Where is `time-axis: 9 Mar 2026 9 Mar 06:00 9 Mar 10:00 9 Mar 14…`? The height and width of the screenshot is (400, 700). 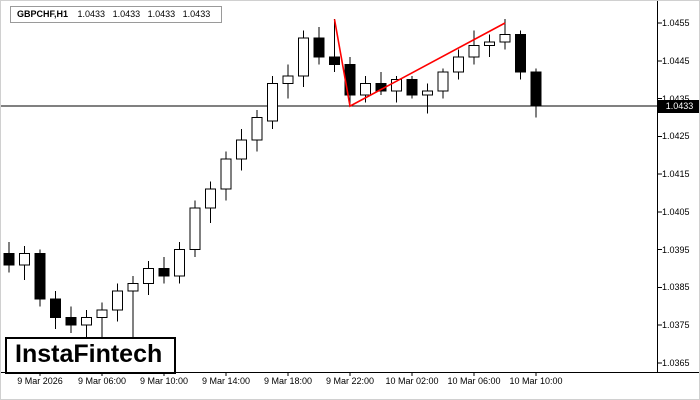
time-axis: 9 Mar 2026 9 Mar 06:00 9 Mar 10:00 9 Mar 14… is located at coordinates (350, 384).